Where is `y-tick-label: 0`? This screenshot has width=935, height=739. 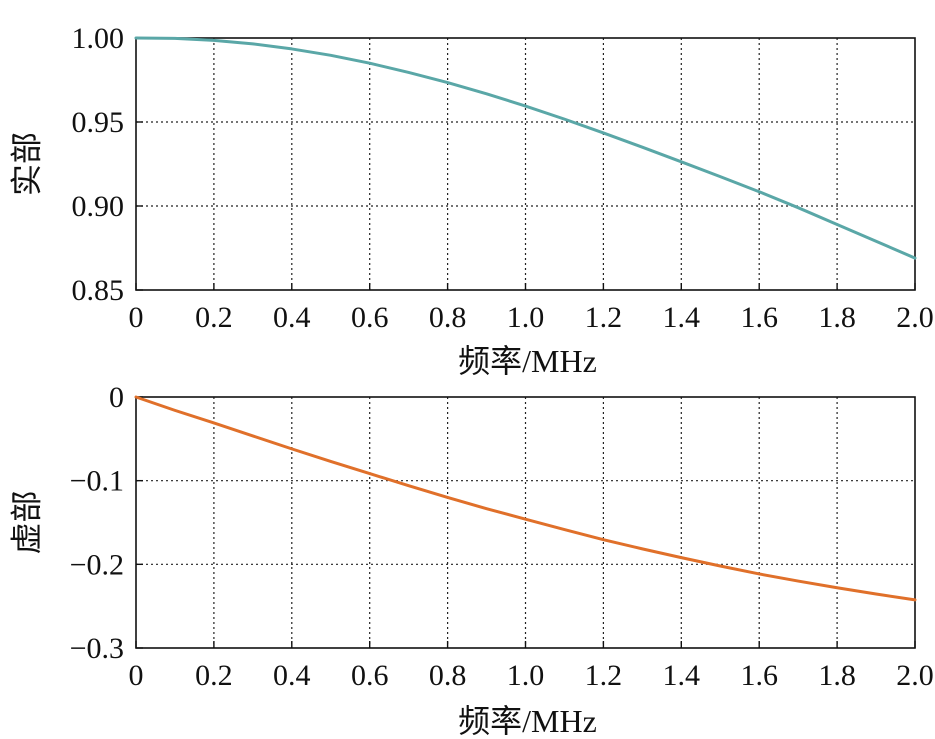
y-tick-label: 0 is located at coordinates (116, 397).